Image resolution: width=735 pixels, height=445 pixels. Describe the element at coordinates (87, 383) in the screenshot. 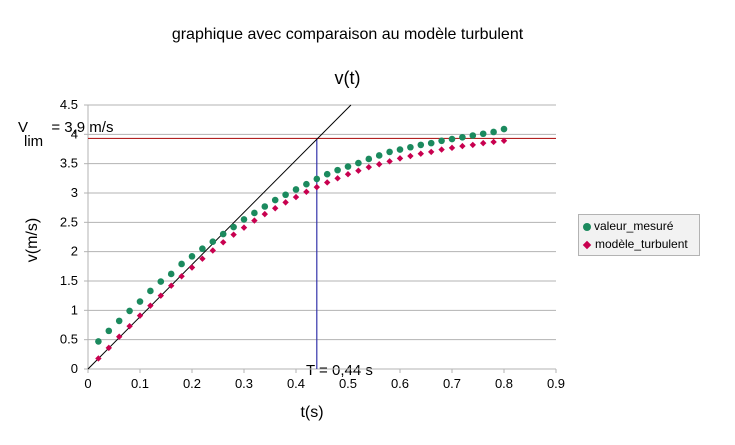

I see `x-tick-label: 0` at that location.